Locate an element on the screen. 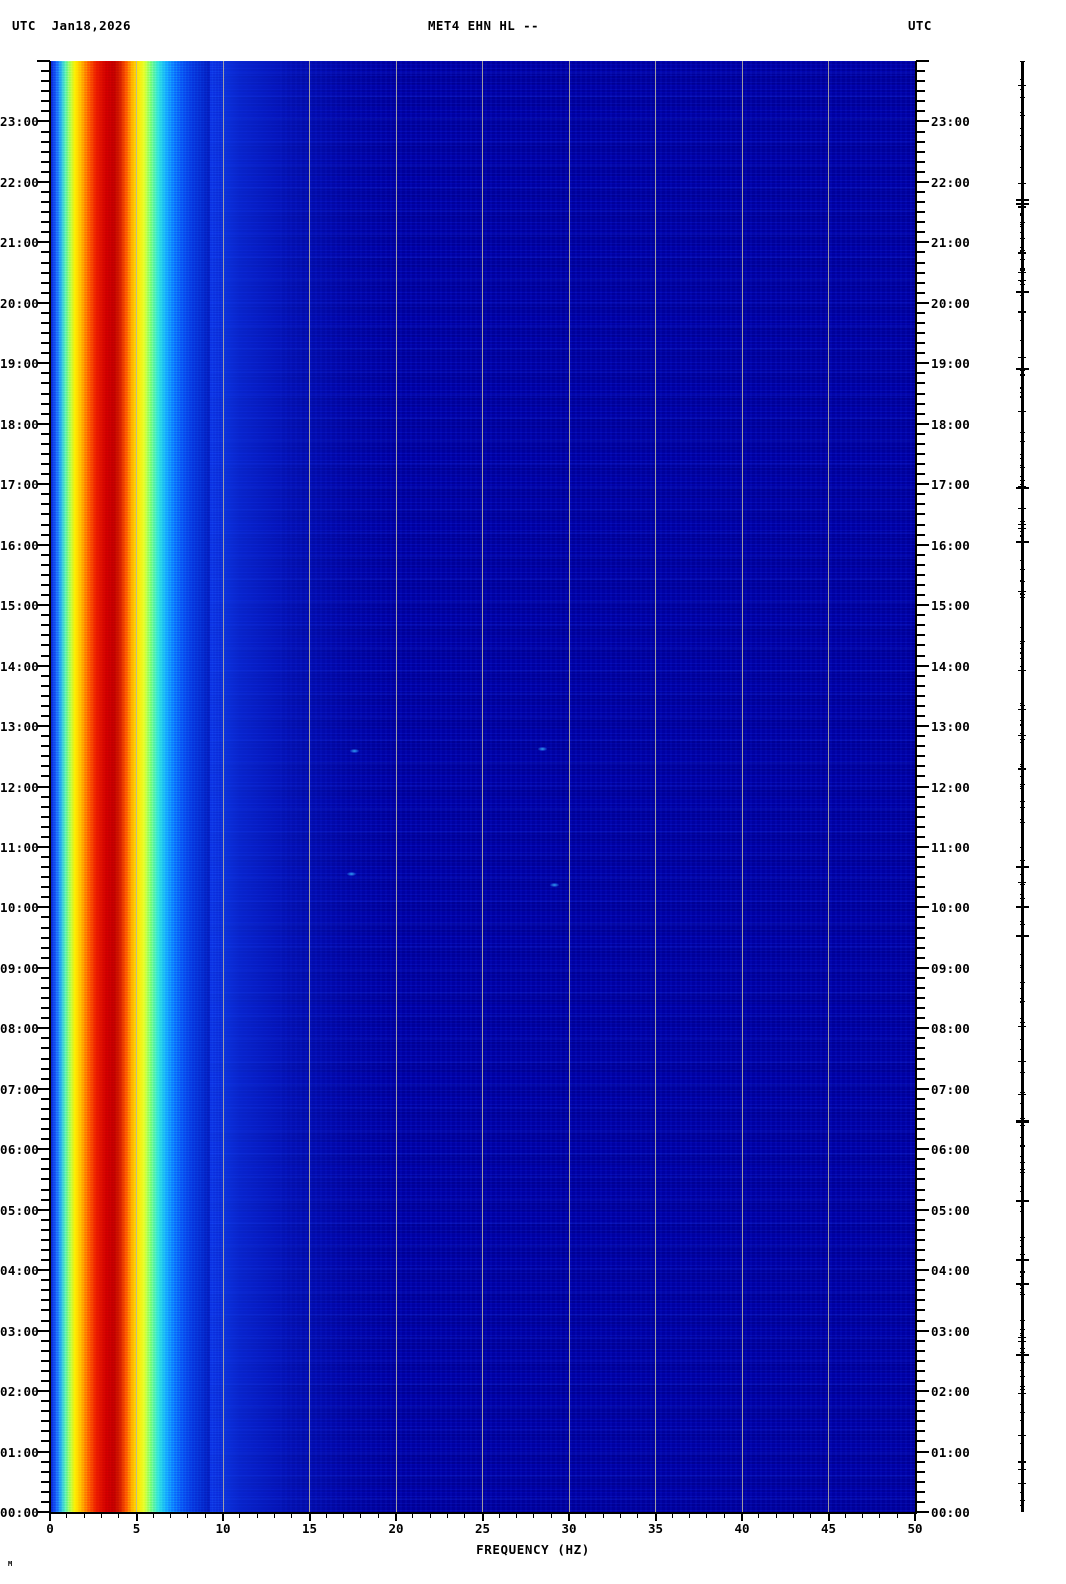 The width and height of the screenshot is (1066, 1584). gridline-25hz is located at coordinates (482, 786).